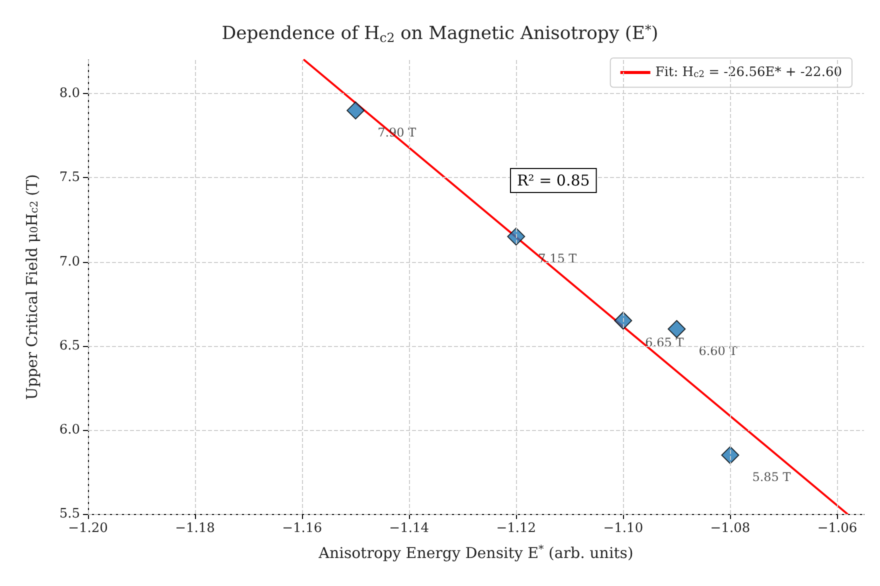 The image size is (880, 586). What do you see at coordinates (69, 178) in the screenshot?
I see `y-tick-label: 7.5` at bounding box center [69, 178].